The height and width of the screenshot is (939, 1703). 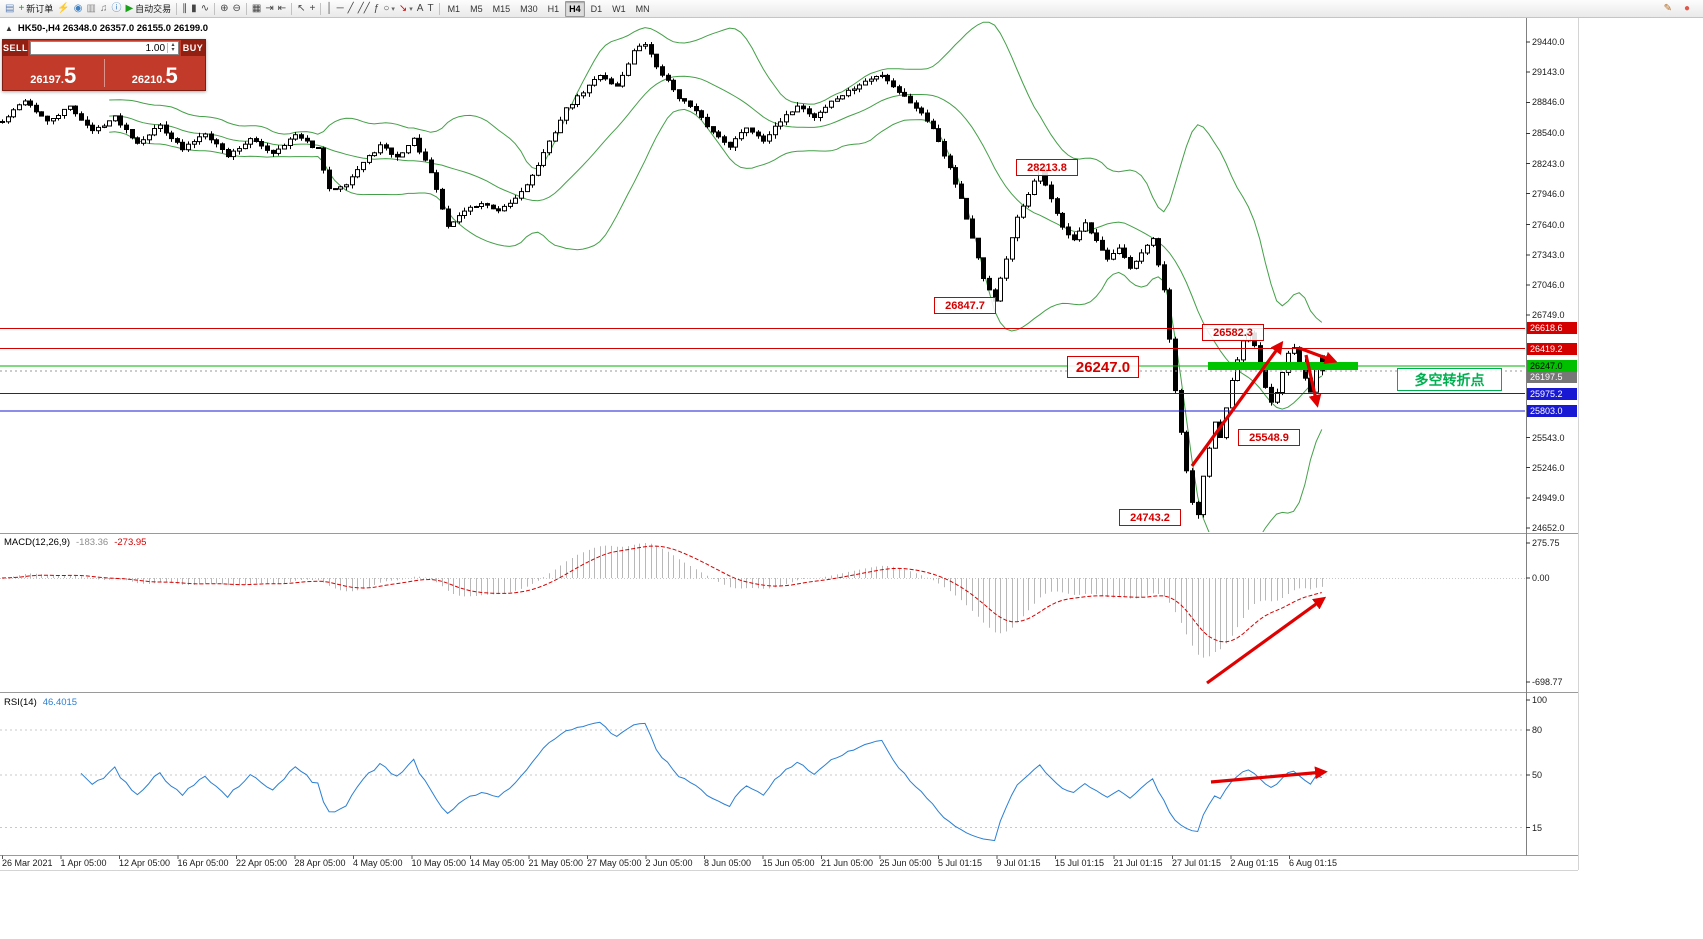 I want to click on time-axis-label: 10 May 05:00, so click(x=439, y=863).